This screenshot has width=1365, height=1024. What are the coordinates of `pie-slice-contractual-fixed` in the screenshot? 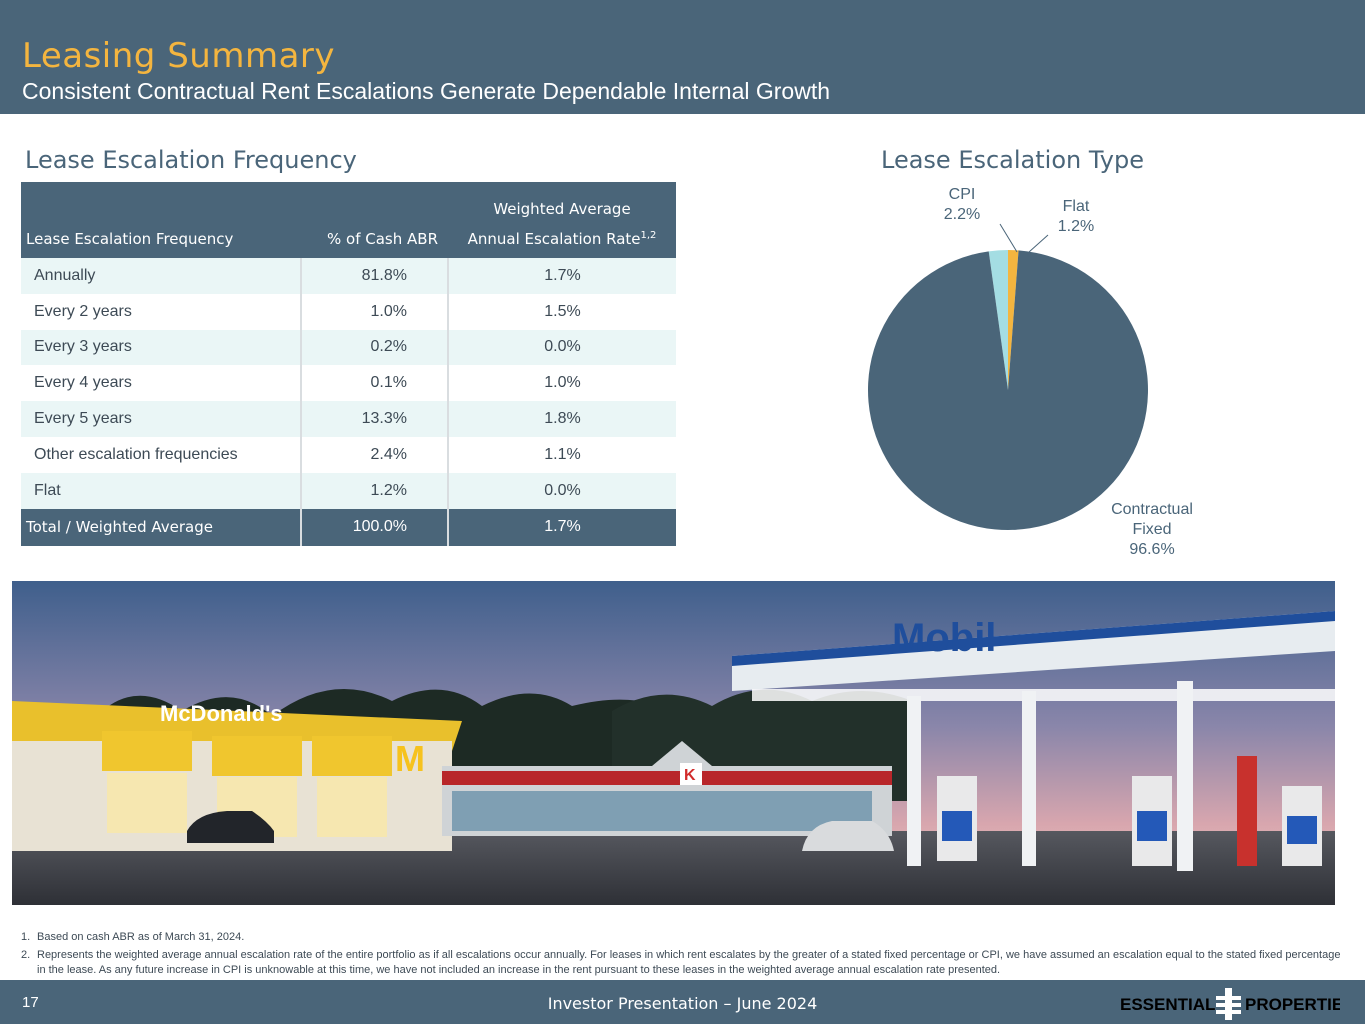 It's located at (1008, 390).